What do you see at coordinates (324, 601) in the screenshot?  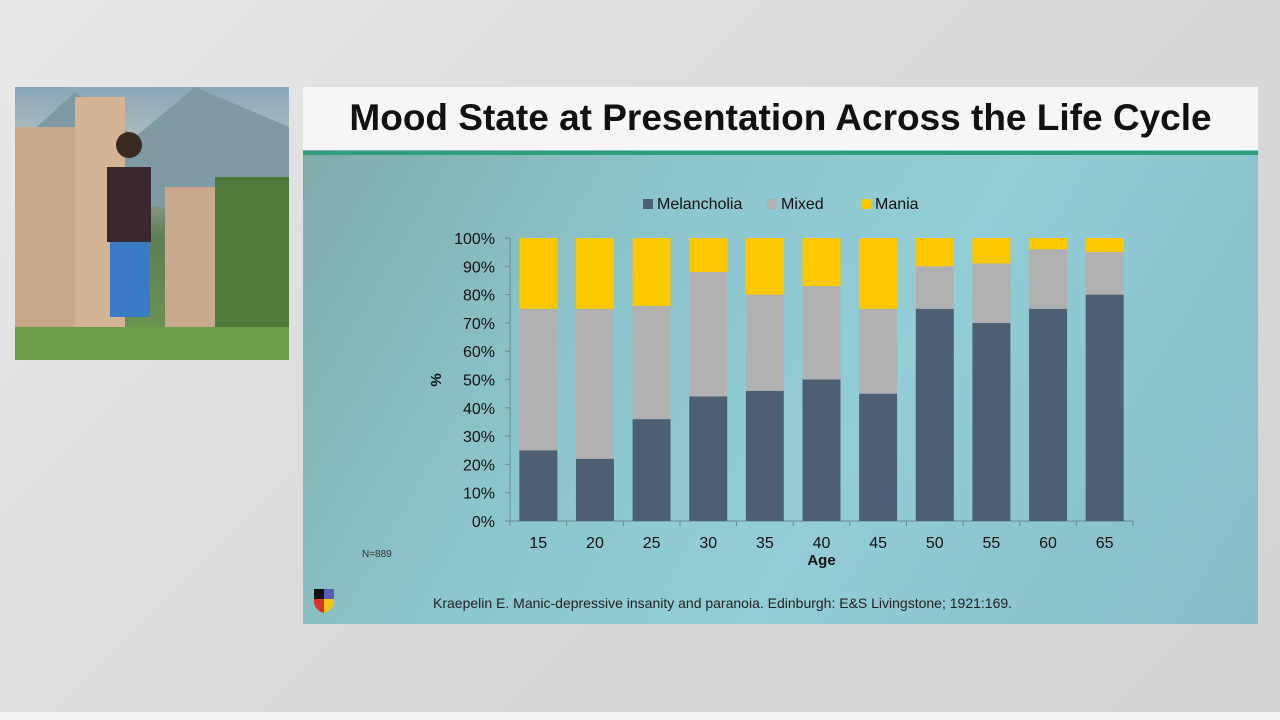 I see `institution-logo-icon` at bounding box center [324, 601].